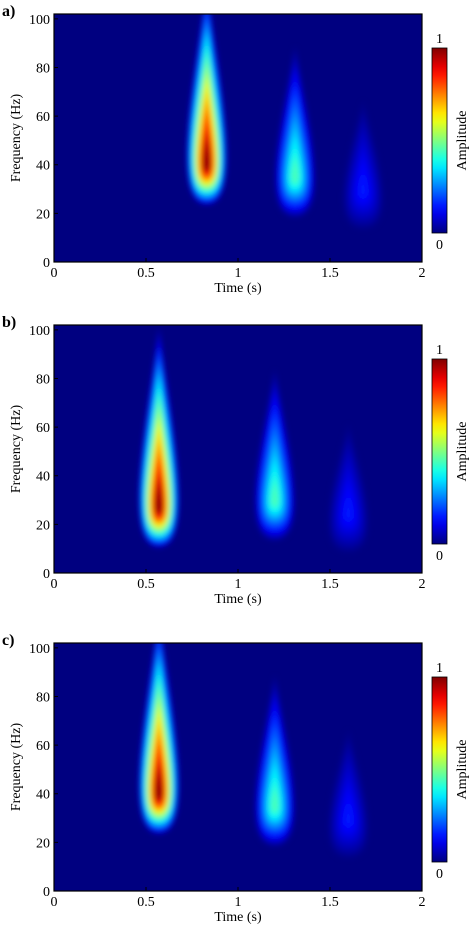  Describe the element at coordinates (8, 640) in the screenshot. I see `panel-label: c)` at that location.